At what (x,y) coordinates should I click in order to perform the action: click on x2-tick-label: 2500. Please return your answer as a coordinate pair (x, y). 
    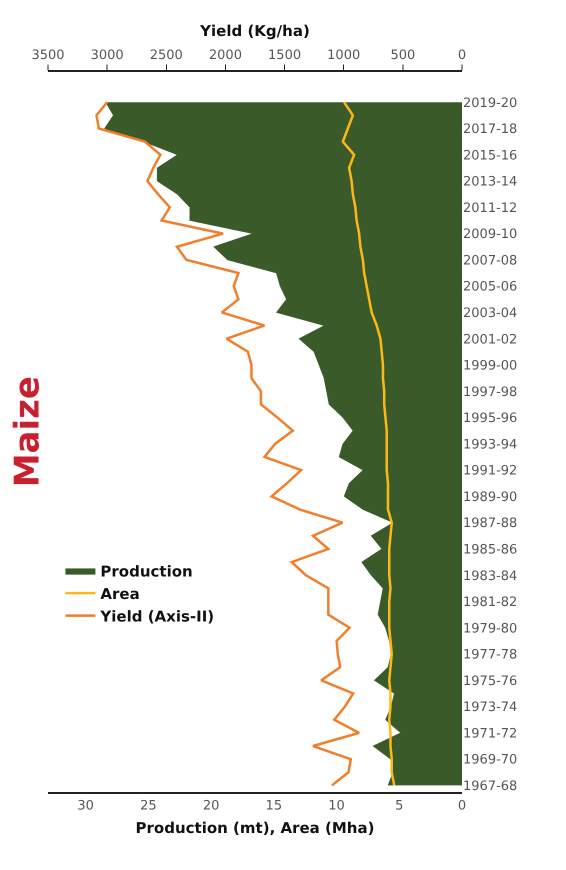
    Looking at the image, I should click on (166, 56).